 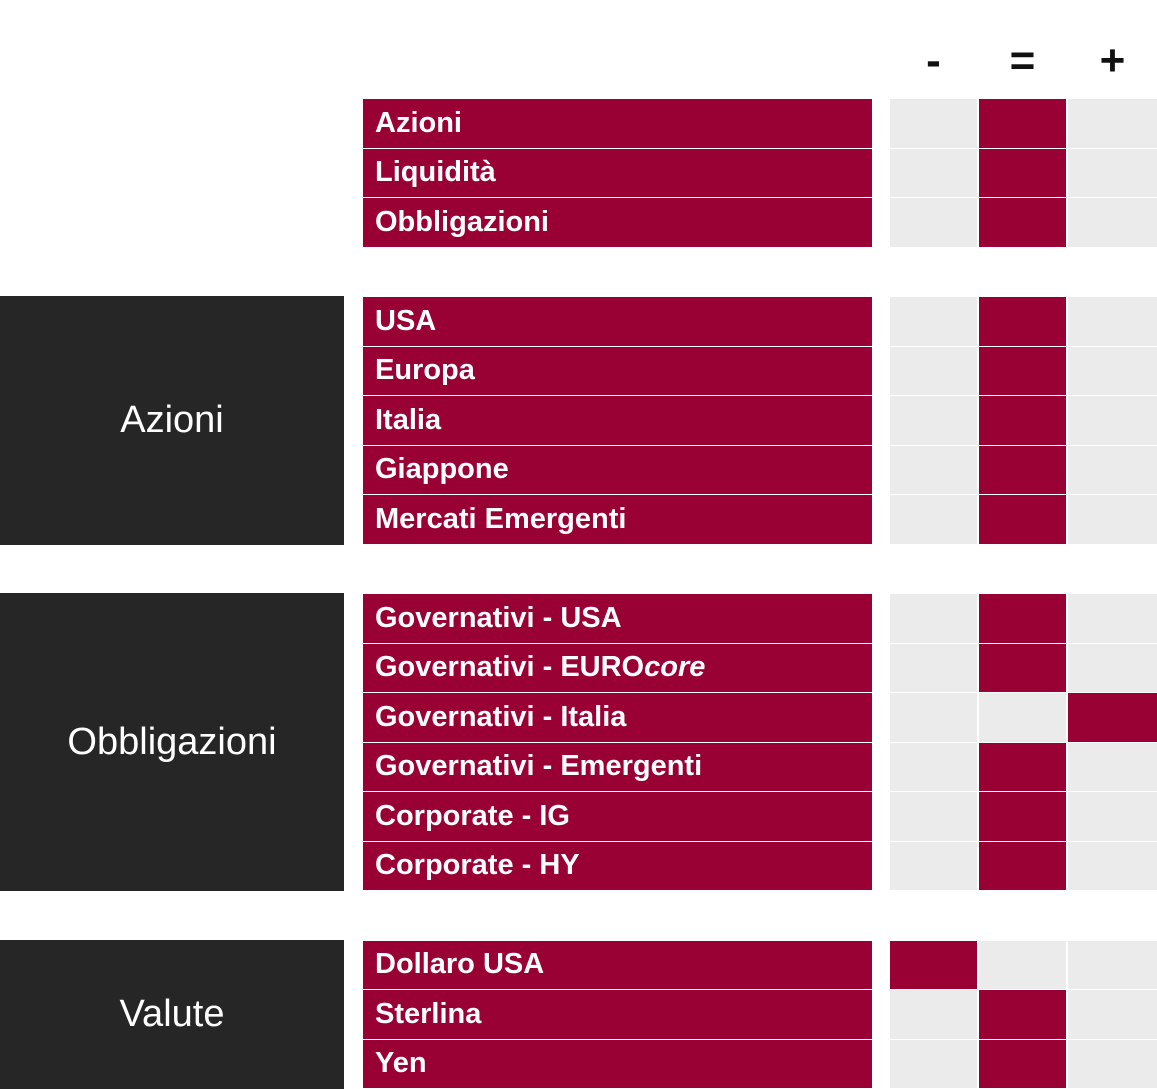 I want to click on row-label-text: Governativi - USA, so click(x=498, y=617).